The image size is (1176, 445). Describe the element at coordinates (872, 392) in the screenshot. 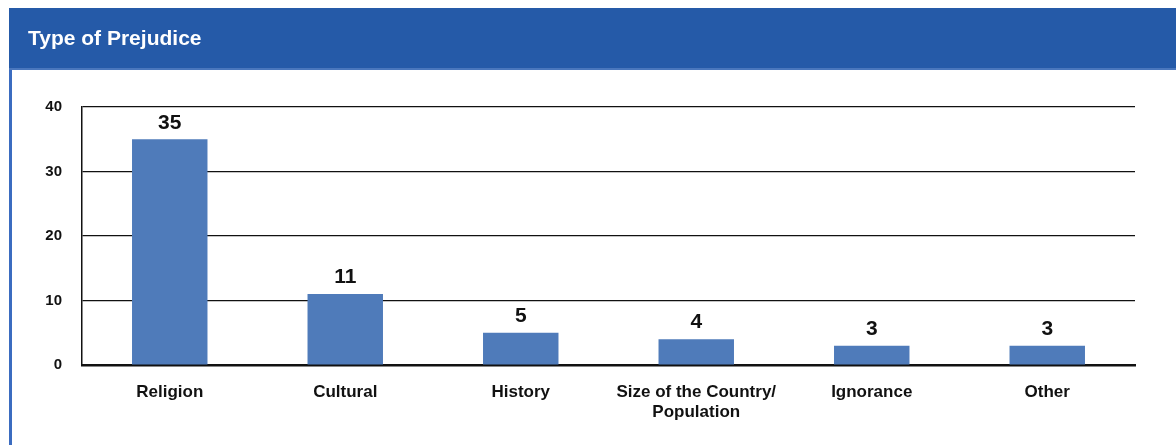

I see `x-tick-label: Ignorance` at that location.